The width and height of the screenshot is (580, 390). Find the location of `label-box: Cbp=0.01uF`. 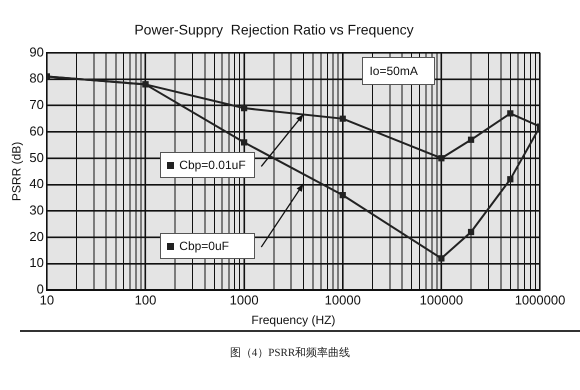

label-box: Cbp=0.01uF is located at coordinates (208, 165).